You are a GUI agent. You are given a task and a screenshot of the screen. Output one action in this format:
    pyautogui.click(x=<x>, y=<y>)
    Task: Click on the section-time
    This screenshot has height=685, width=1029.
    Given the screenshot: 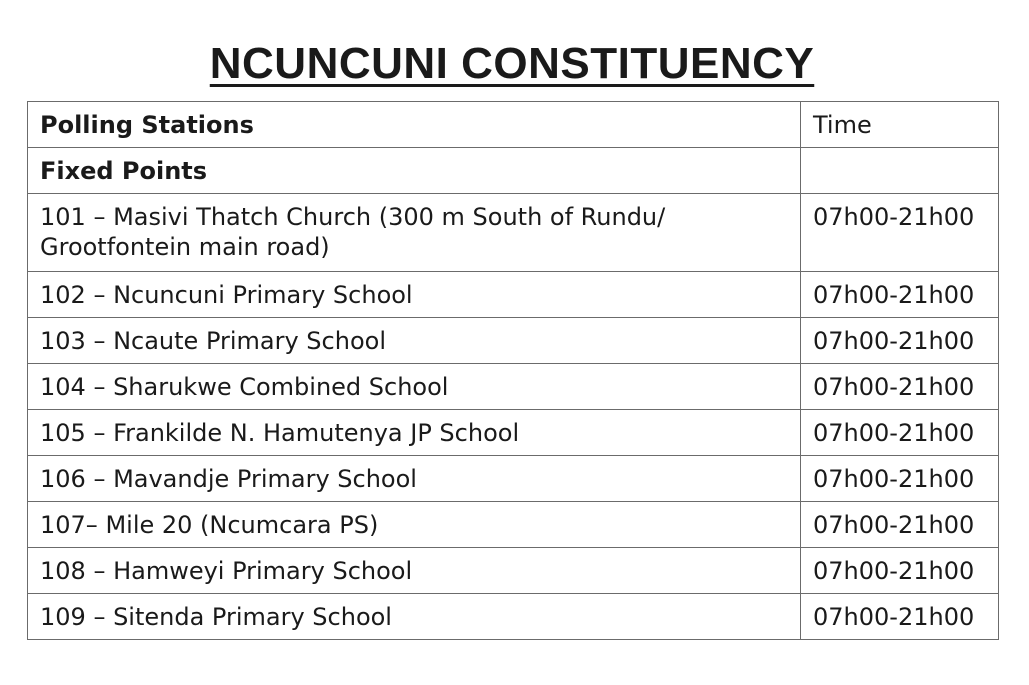 What is the action you would take?
    pyautogui.click(x=899, y=170)
    